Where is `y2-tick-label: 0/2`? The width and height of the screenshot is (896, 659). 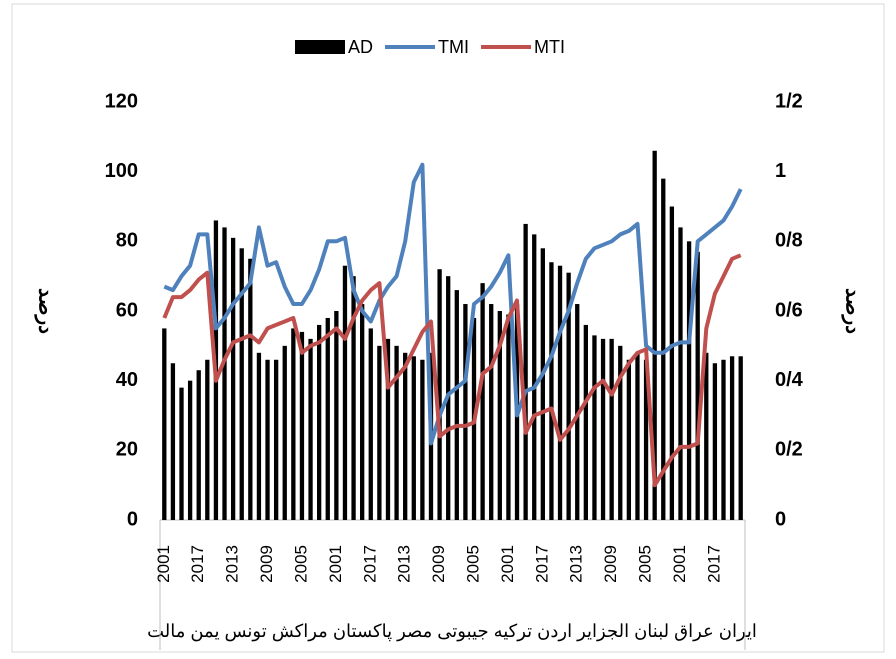 y2-tick-label: 0/2 is located at coordinates (789, 450).